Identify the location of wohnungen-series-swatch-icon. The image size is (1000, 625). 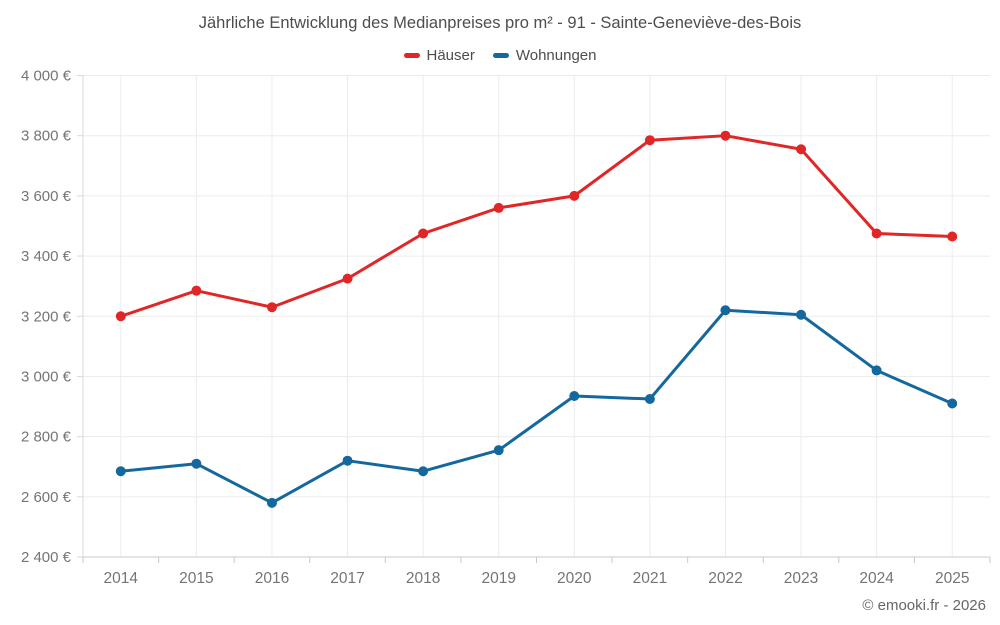
(500, 55).